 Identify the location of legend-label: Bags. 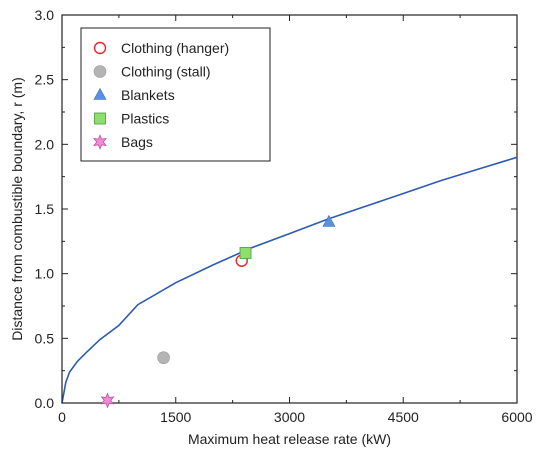
(137, 142).